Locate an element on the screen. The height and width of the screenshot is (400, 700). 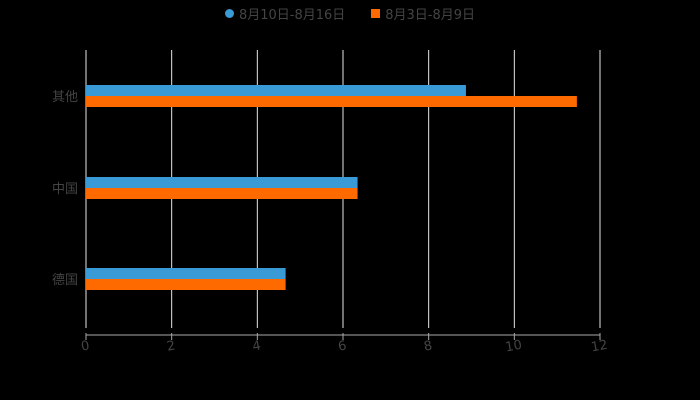
legend-label: 8月3日-8月9日 is located at coordinates (430, 15).